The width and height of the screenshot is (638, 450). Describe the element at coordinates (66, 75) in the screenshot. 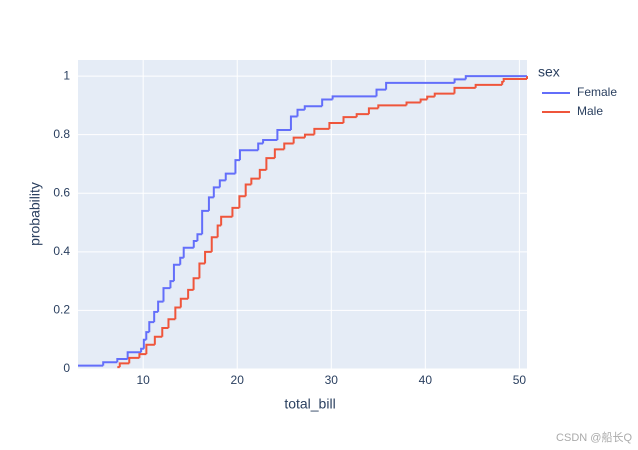

I see `y-tick-label: 1` at that location.